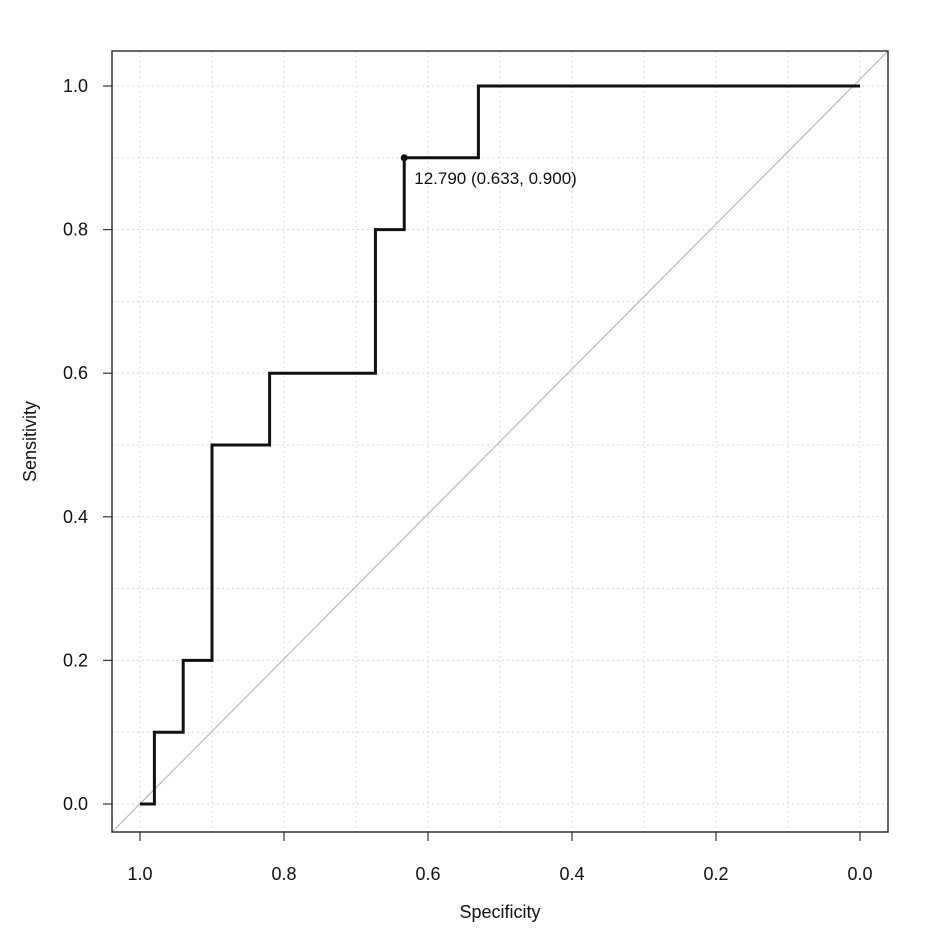 This screenshot has height=943, width=945. What do you see at coordinates (75, 517) in the screenshot?
I see `y-axis-tick-label: 0.4` at bounding box center [75, 517].